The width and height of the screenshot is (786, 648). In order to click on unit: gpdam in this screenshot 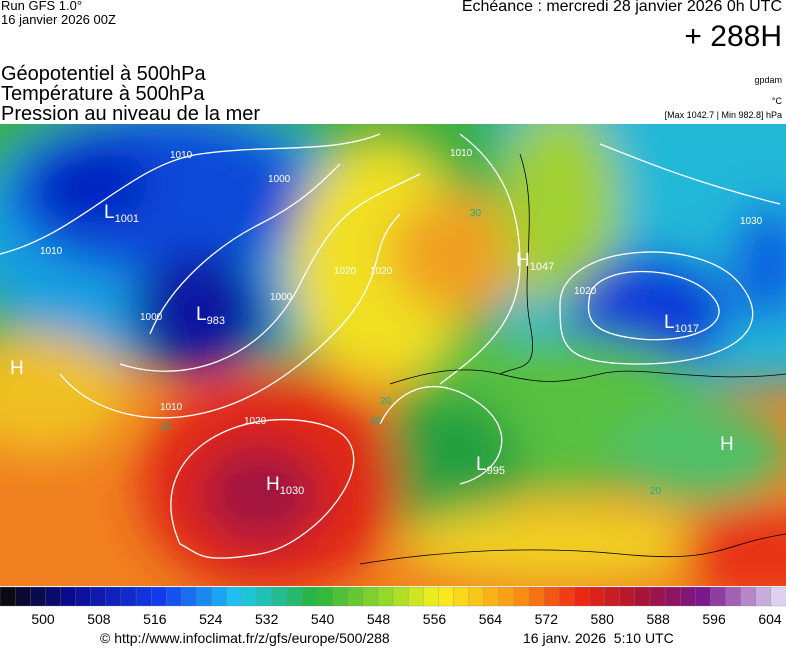, I will do `click(768, 80)`.